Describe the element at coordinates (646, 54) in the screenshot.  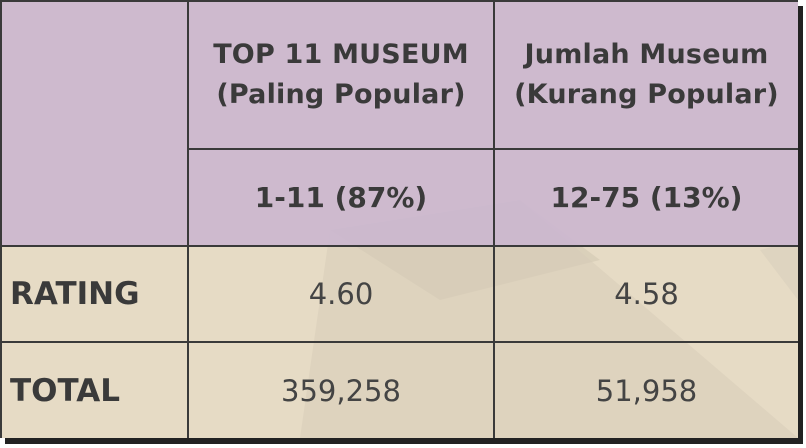
I see `column-header-line1: Jumlah Museum` at that location.